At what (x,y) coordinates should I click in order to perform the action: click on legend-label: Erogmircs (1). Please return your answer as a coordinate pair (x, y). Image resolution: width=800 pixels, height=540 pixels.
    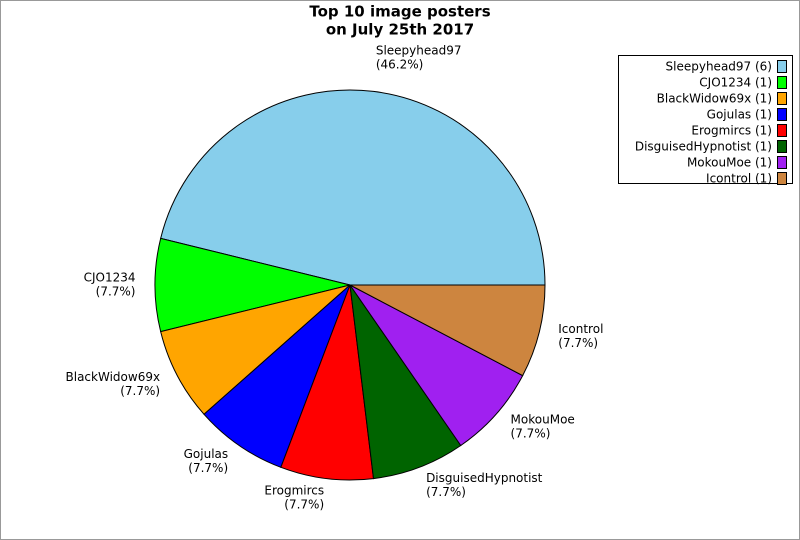
    Looking at the image, I should click on (731, 131).